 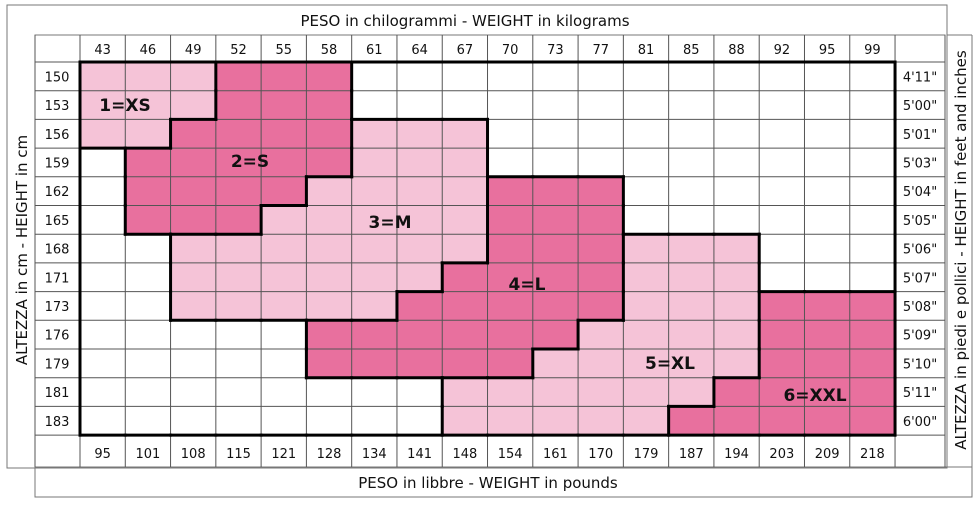 What do you see at coordinates (872, 454) in the screenshot?
I see `tick-label-lb: 218` at bounding box center [872, 454].